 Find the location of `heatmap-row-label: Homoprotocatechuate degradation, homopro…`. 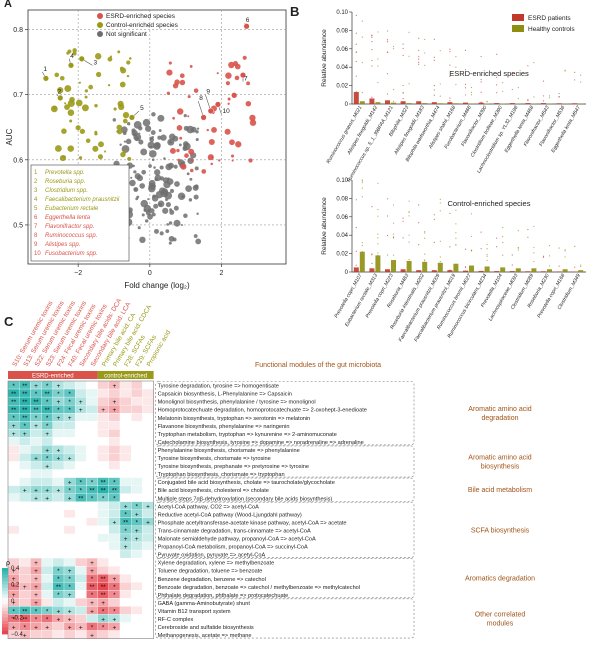

heatmap-row-label: Homoprotocatechuate degradation, homopro… is located at coordinates (262, 411).